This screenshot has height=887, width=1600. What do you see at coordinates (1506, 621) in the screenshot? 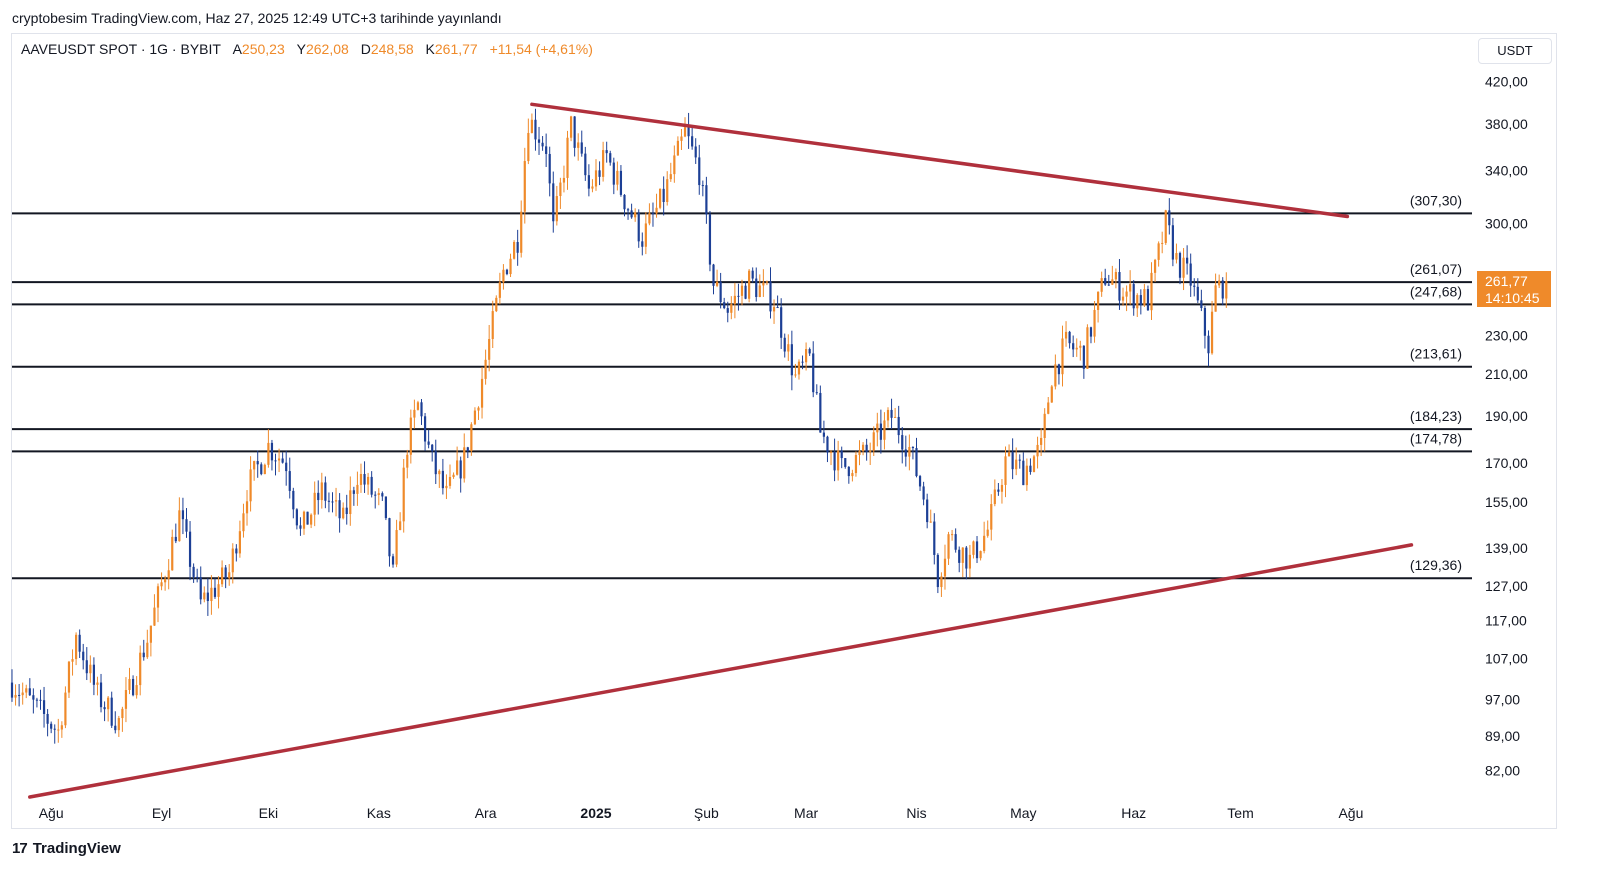
I see `y-tick-11: 117,00` at bounding box center [1506, 621].